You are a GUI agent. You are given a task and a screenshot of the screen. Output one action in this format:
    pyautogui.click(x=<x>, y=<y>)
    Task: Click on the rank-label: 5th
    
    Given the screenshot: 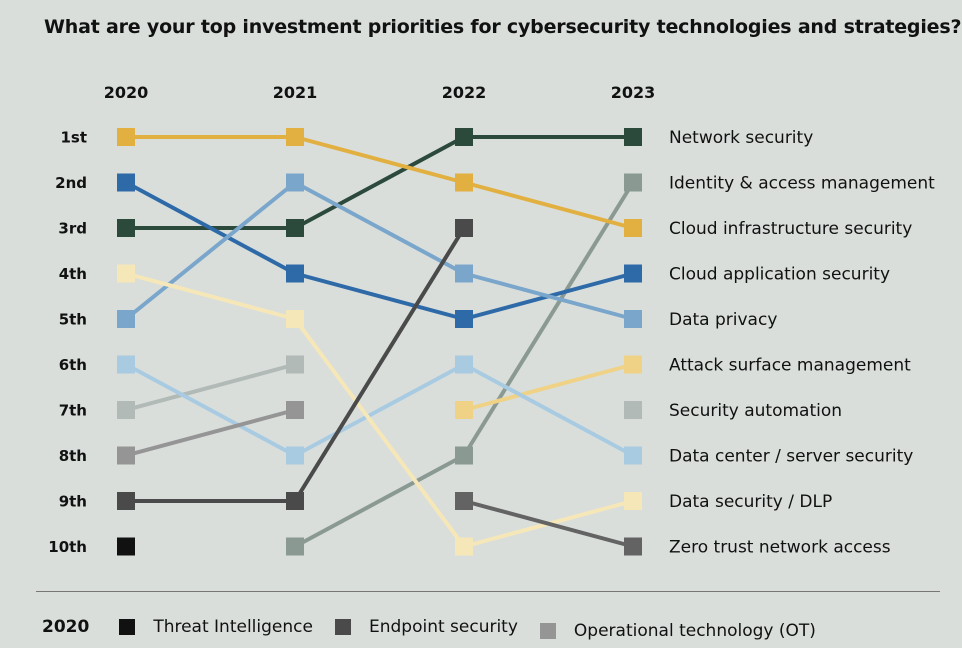 What is the action you would take?
    pyautogui.click(x=73, y=320)
    